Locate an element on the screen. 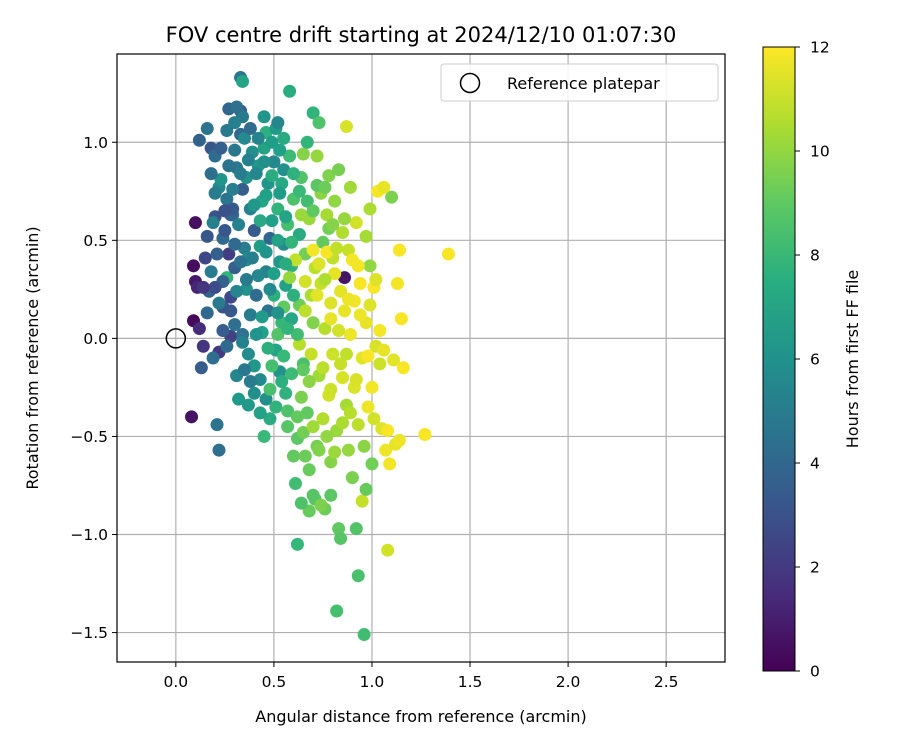 The height and width of the screenshot is (750, 900). legend-marker is located at coordinates (470, 83).